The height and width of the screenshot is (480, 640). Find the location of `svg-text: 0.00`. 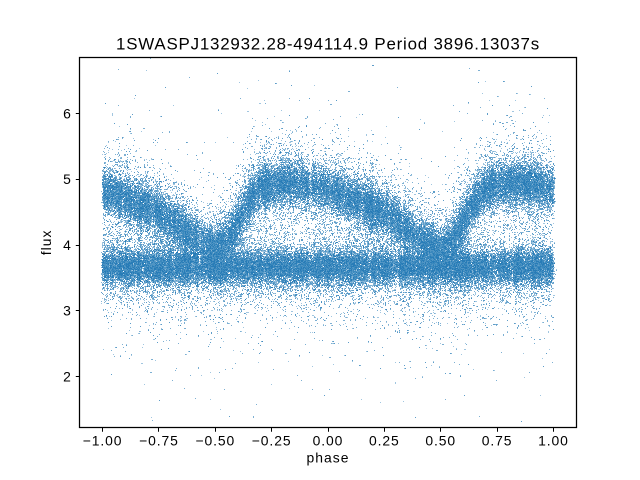

svg-text: 0.00 is located at coordinates (328, 441).